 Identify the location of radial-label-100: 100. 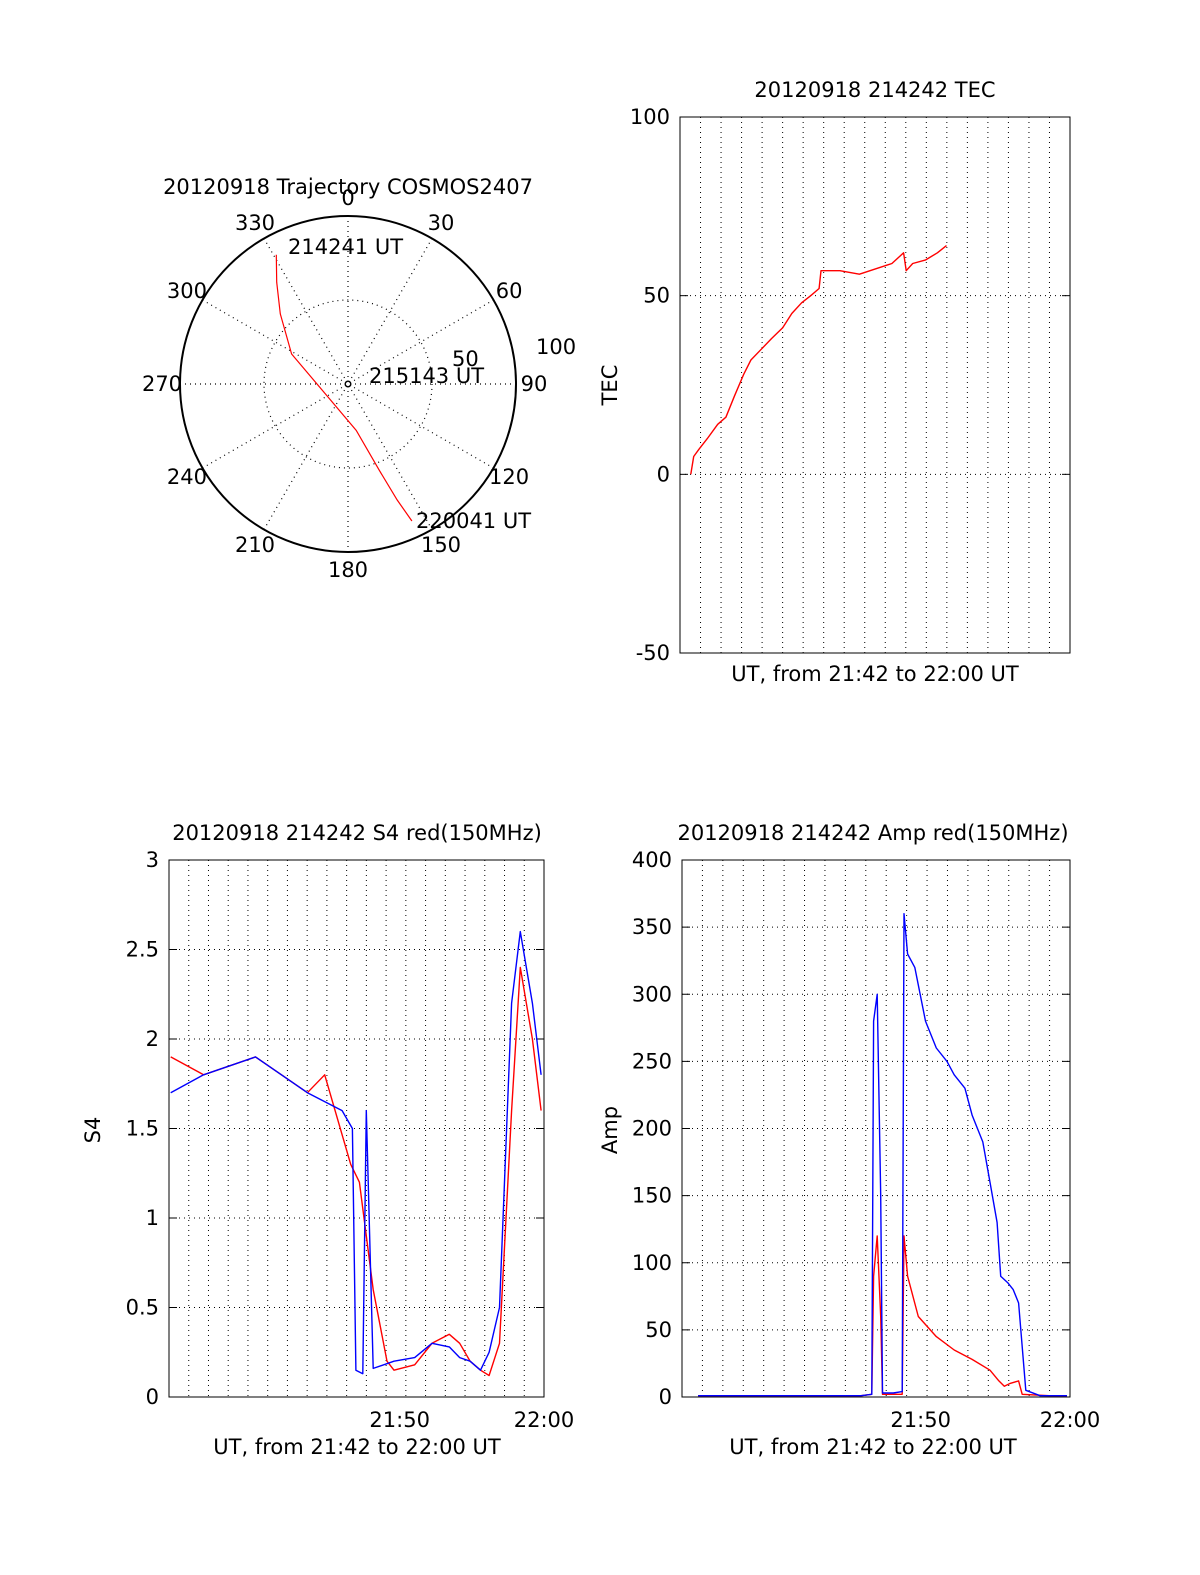
(556, 347).